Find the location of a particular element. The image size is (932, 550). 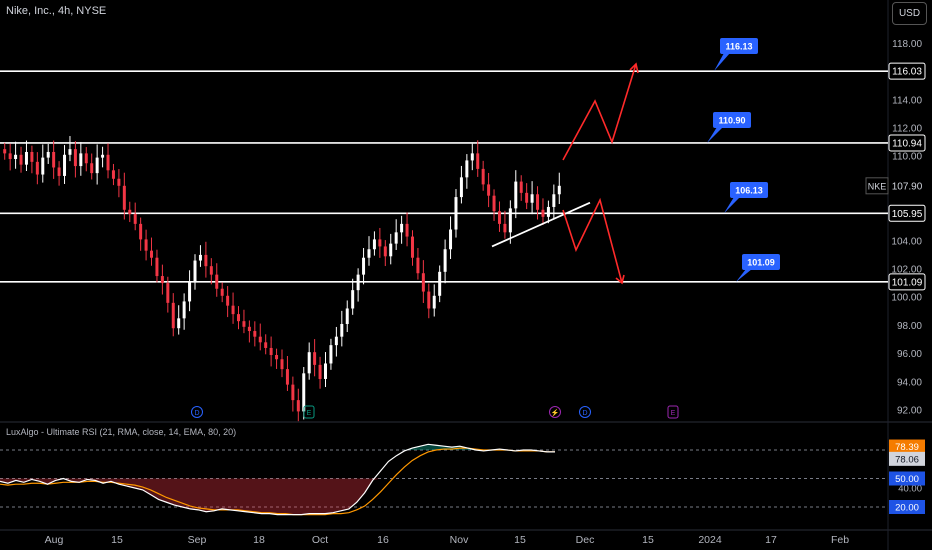

projection-down-path is located at coordinates (592, 240).